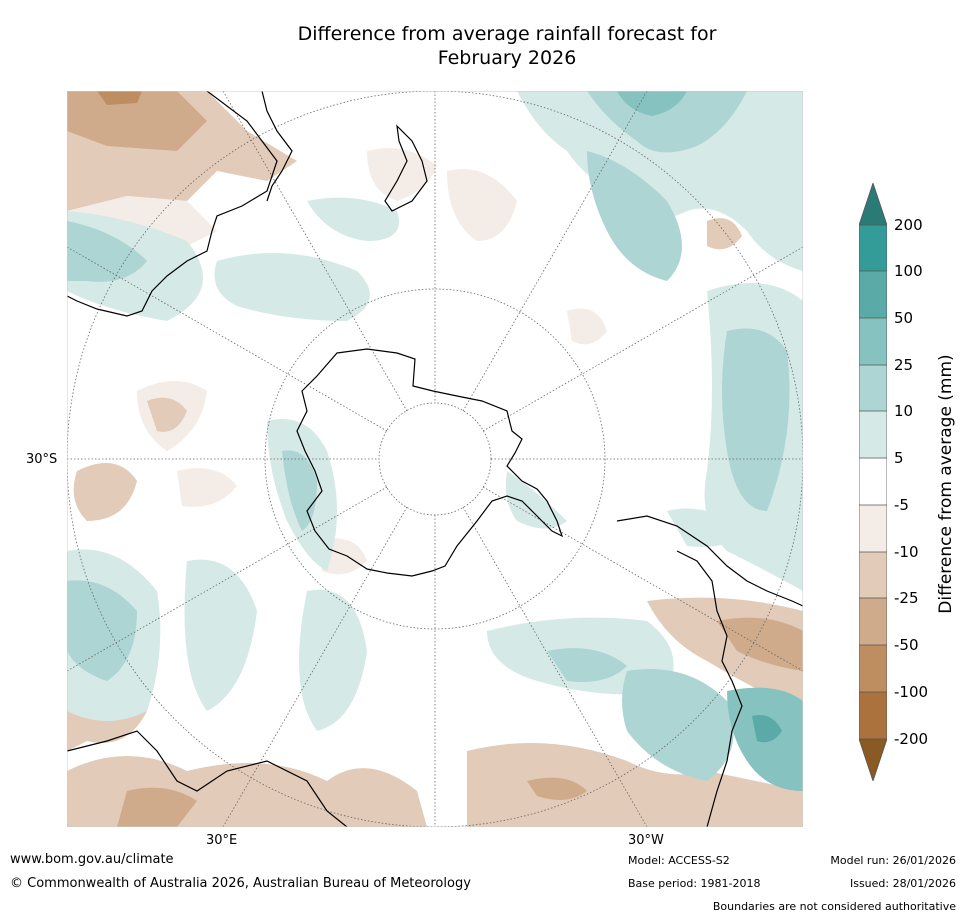 Image resolution: width=965 pixels, height=919 pixels. I want to click on legend-tick-minus25: -25, so click(906, 598).